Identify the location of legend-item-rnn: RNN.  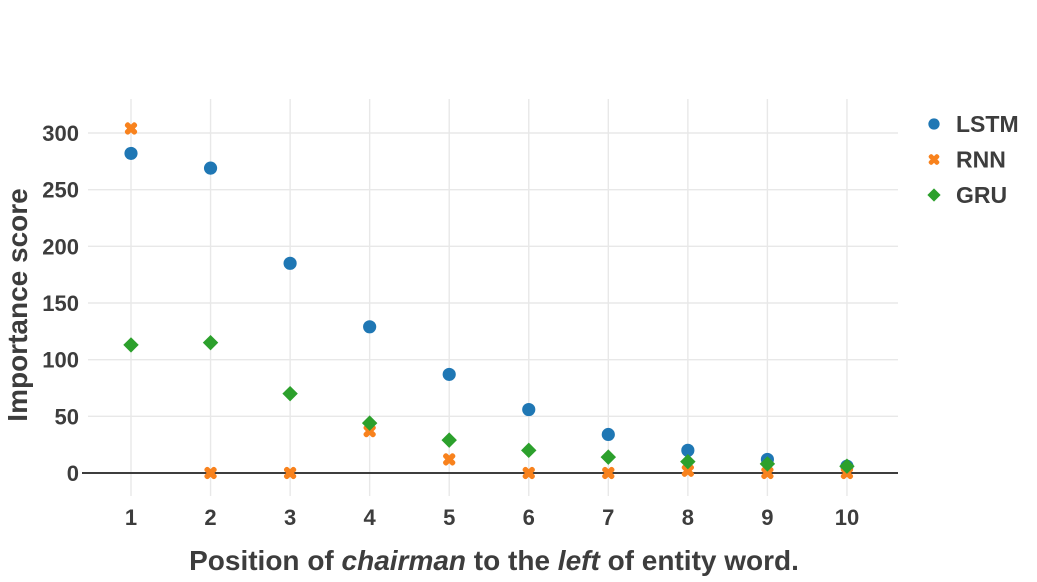
(967, 160).